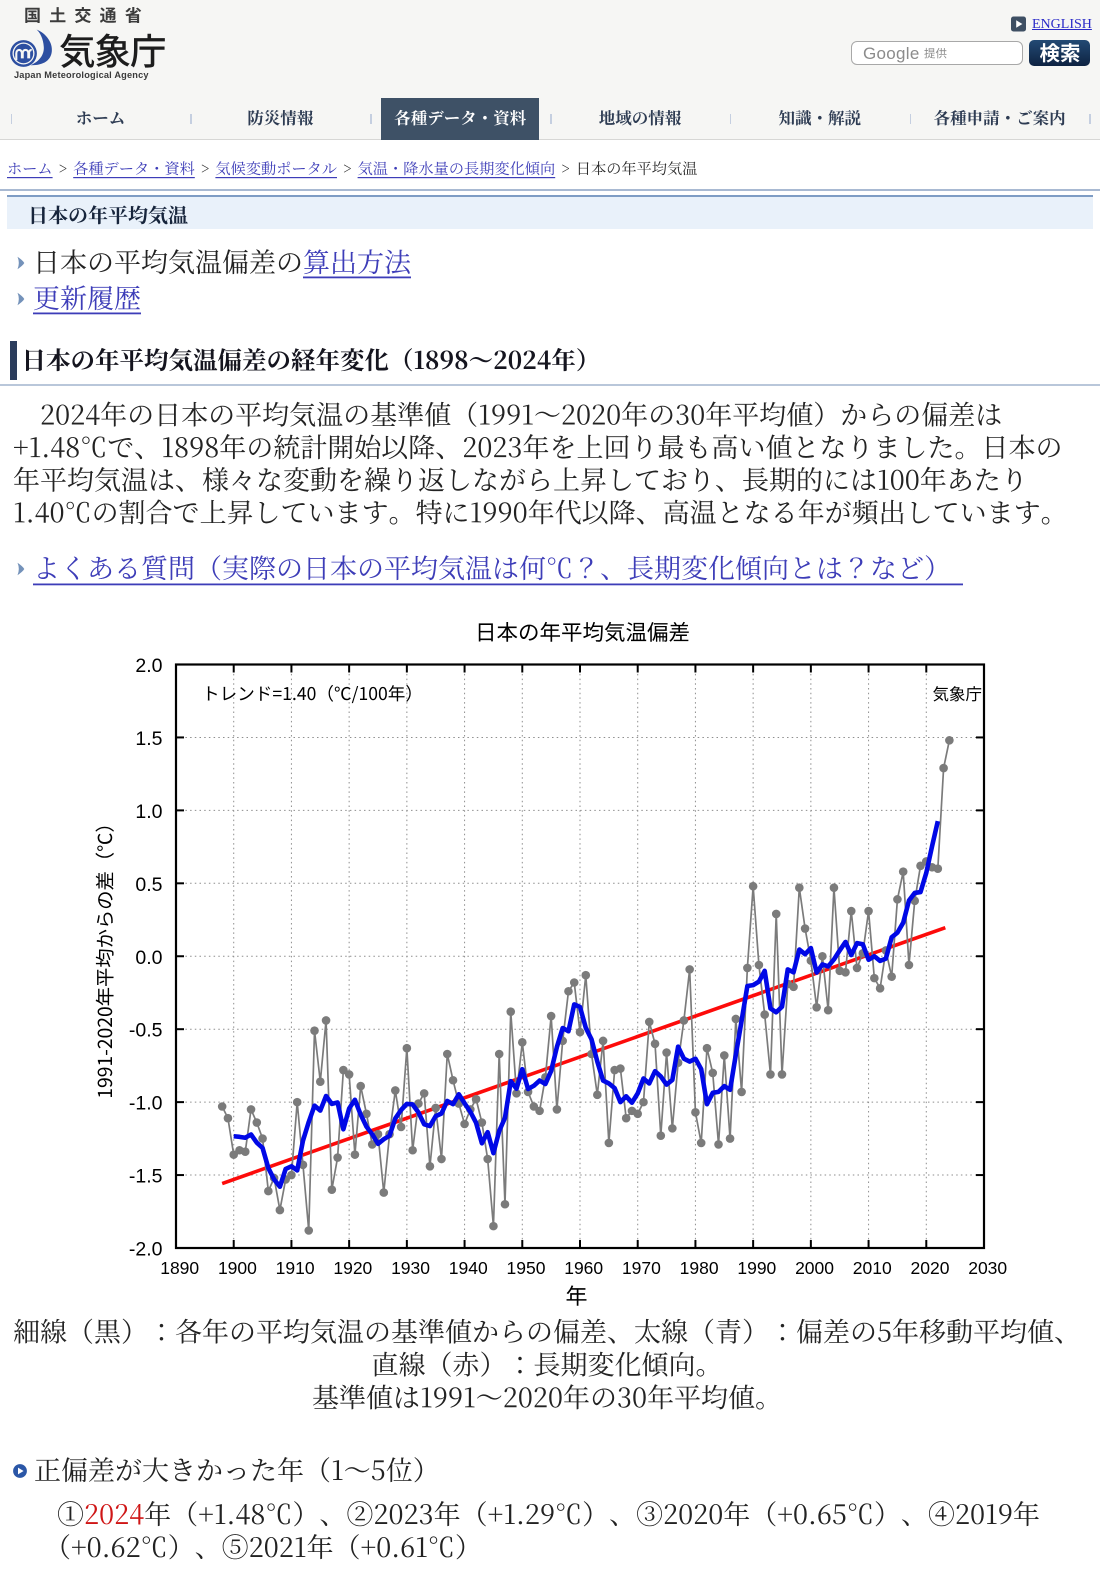 This screenshot has height=1579, width=1100. Describe the element at coordinates (148, 739) in the screenshot. I see `svg-text: 1.5` at that location.